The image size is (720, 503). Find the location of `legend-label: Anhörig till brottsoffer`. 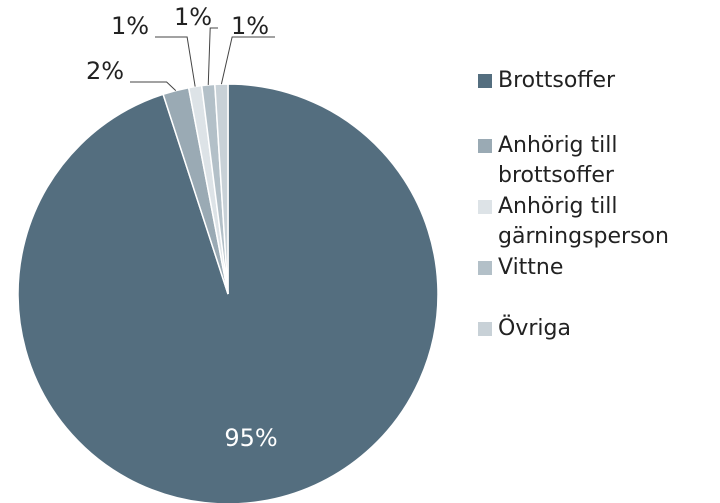

legend-label: Anhörig till brottsoffer is located at coordinates (558, 160).